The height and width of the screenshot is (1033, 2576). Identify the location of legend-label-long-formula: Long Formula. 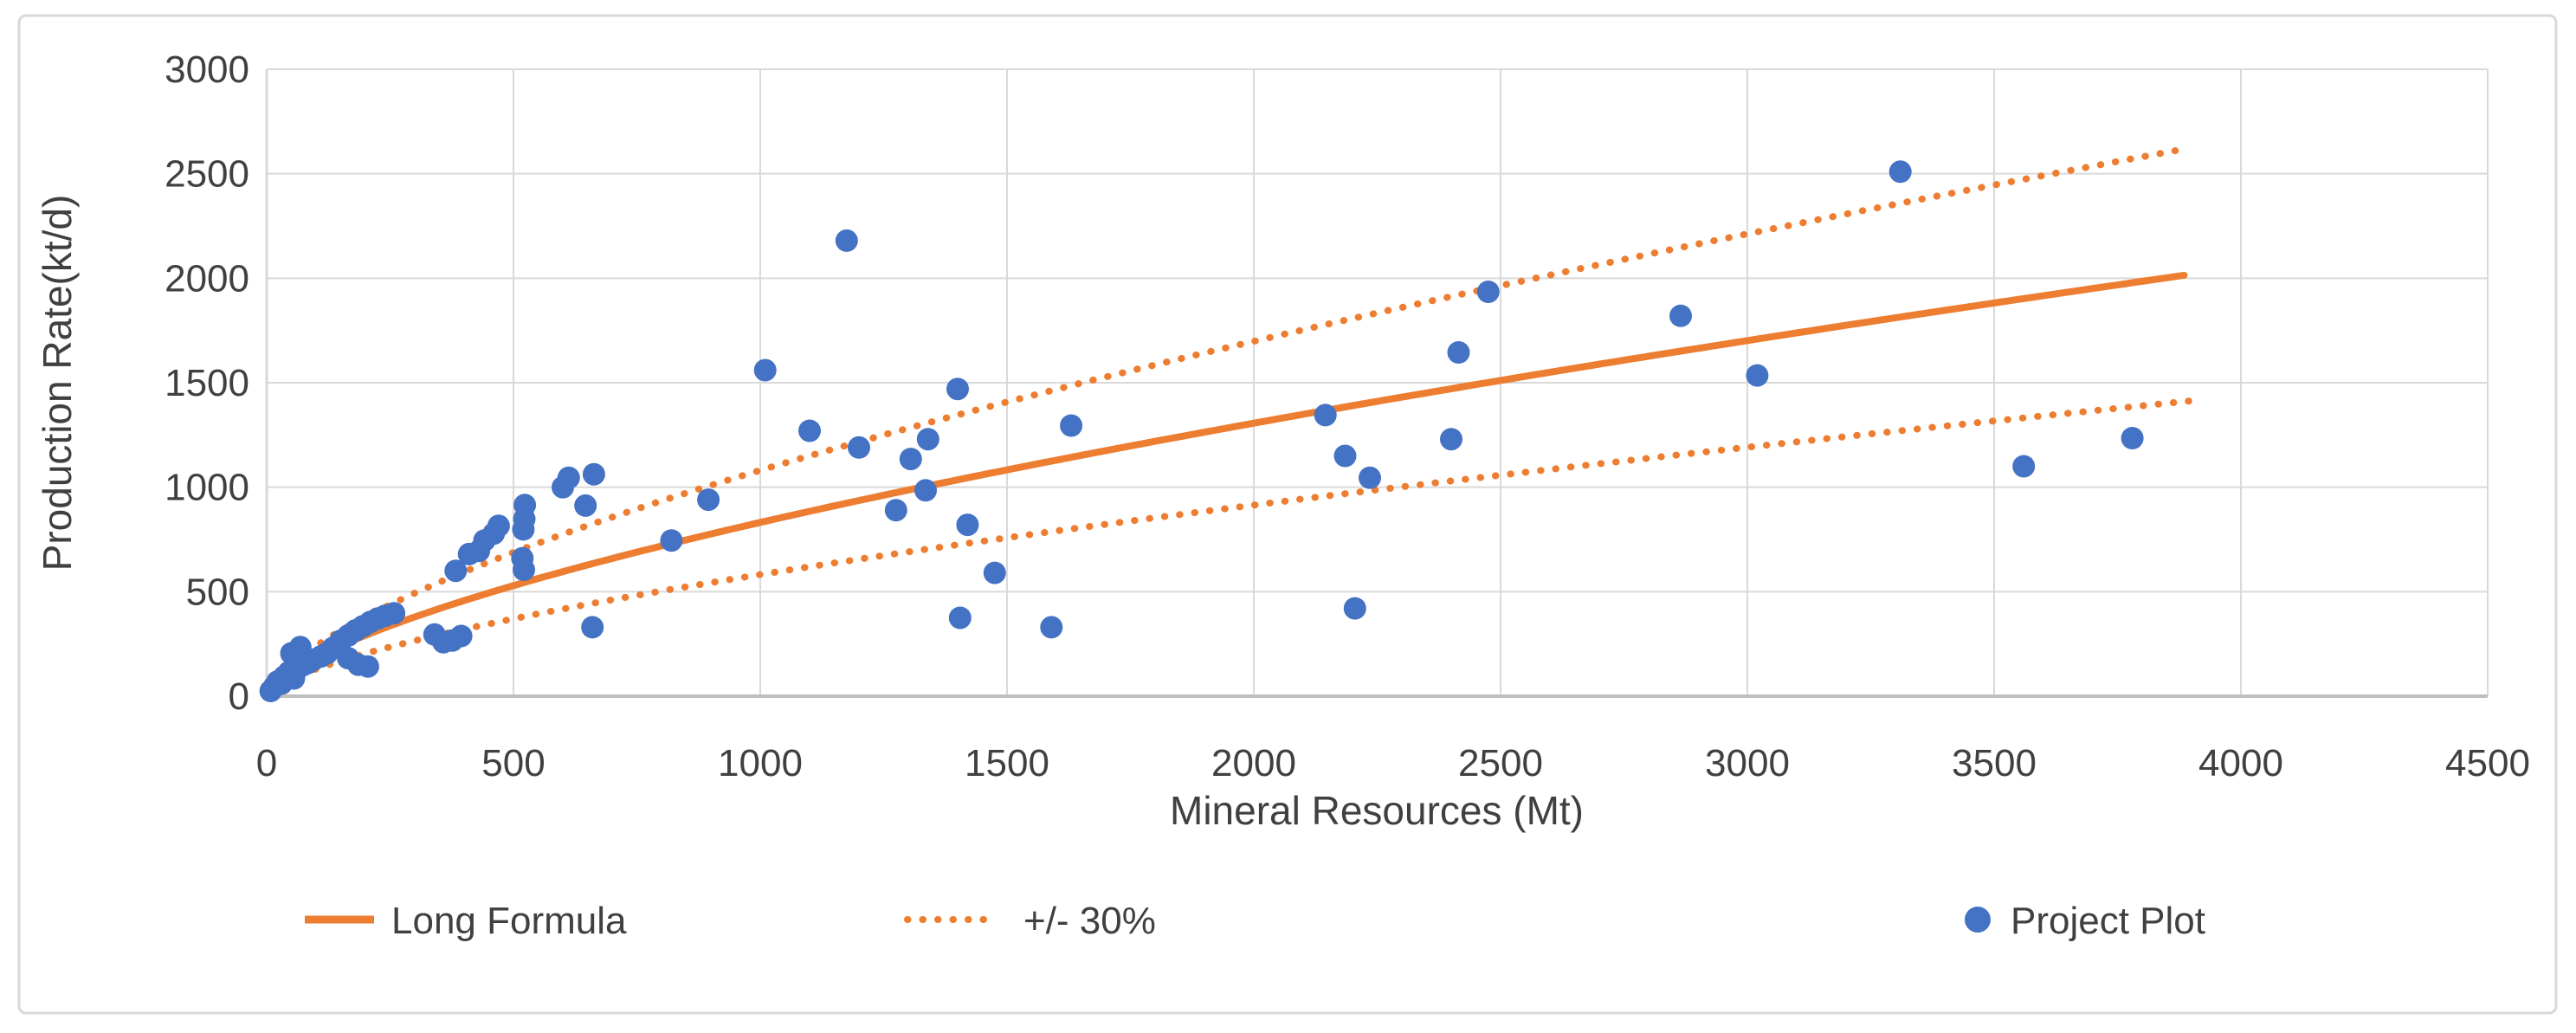
(509, 921).